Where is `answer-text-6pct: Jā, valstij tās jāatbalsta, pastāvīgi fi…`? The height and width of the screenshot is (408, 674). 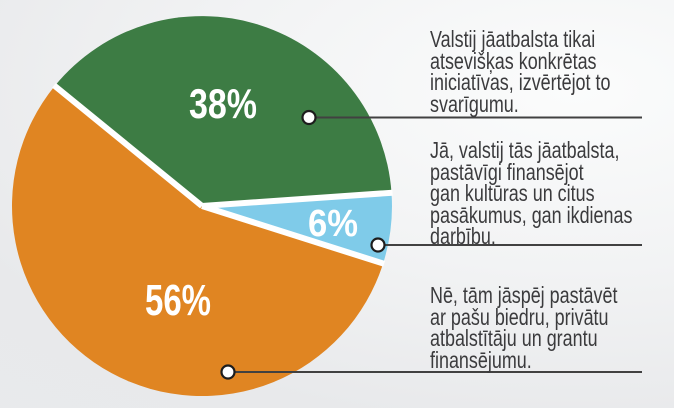 answer-text-6pct: Jā, valstij tās jāatbalsta, pastāvīgi fi… is located at coordinates (531, 193).